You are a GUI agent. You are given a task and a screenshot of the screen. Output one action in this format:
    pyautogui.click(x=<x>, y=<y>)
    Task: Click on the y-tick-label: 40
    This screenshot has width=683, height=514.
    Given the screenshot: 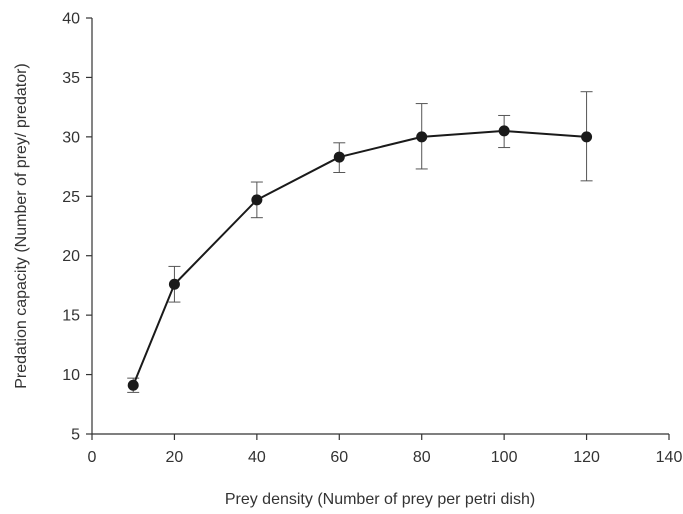 What is the action you would take?
    pyautogui.click(x=71, y=19)
    